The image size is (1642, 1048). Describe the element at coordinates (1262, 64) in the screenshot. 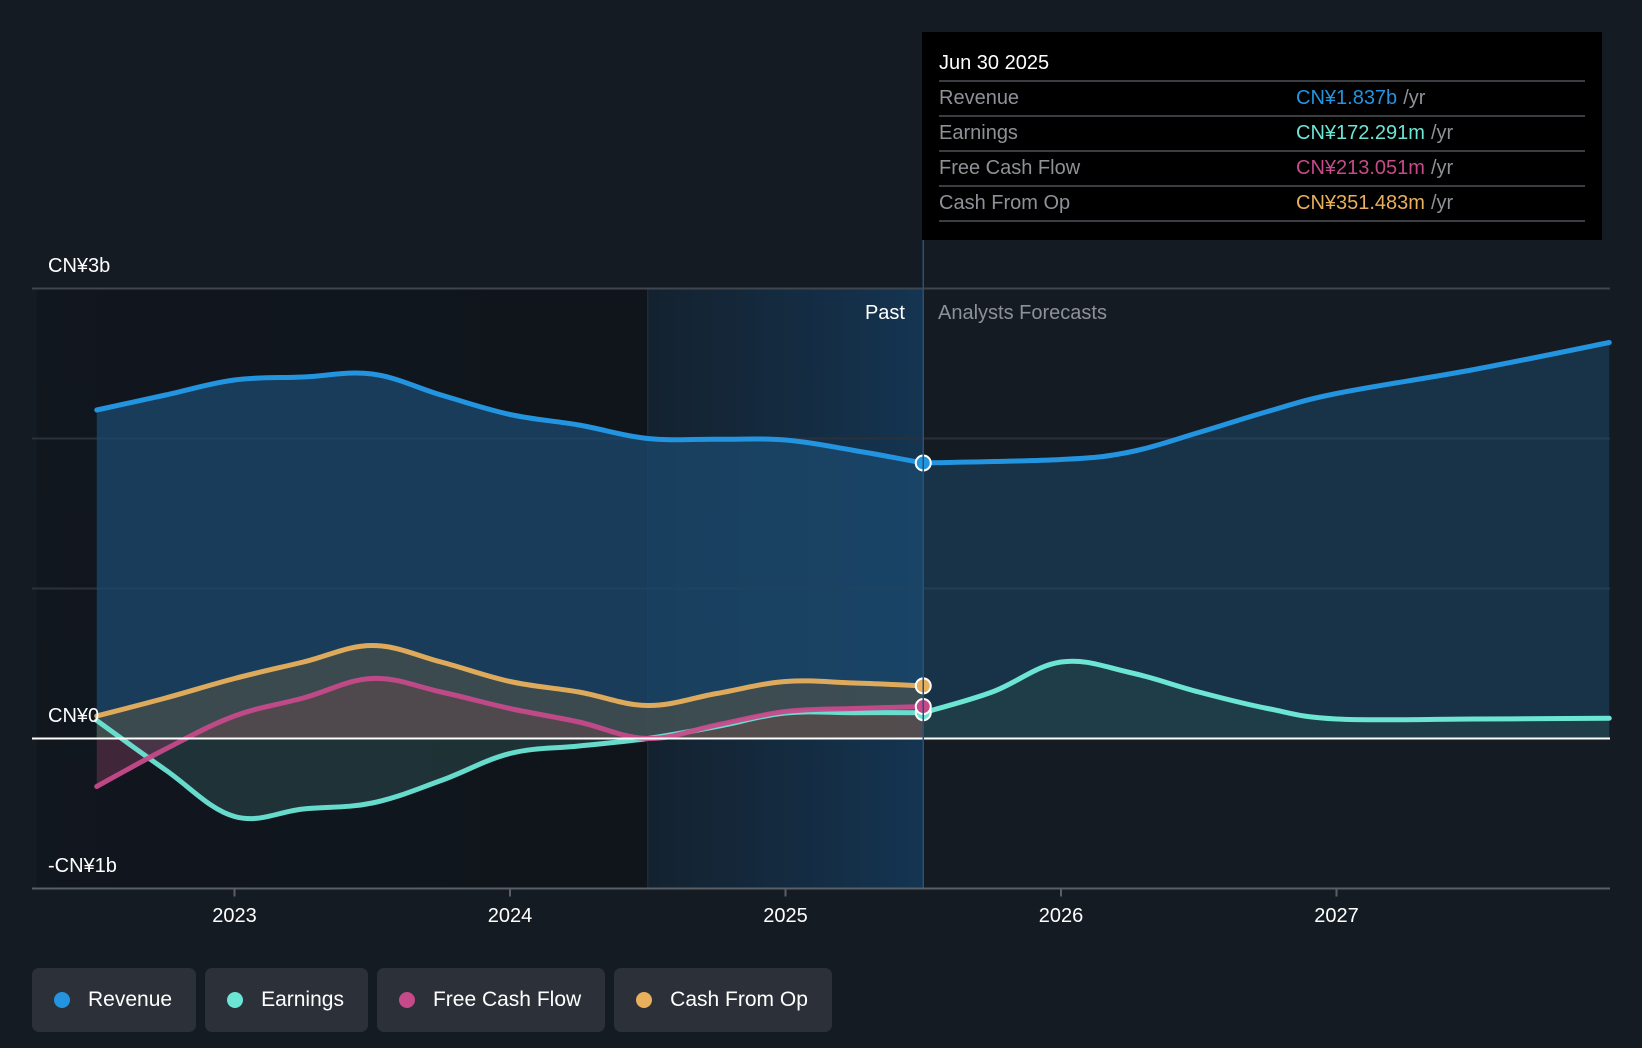

I see `tooltip-date: Jun 30 2025` at that location.